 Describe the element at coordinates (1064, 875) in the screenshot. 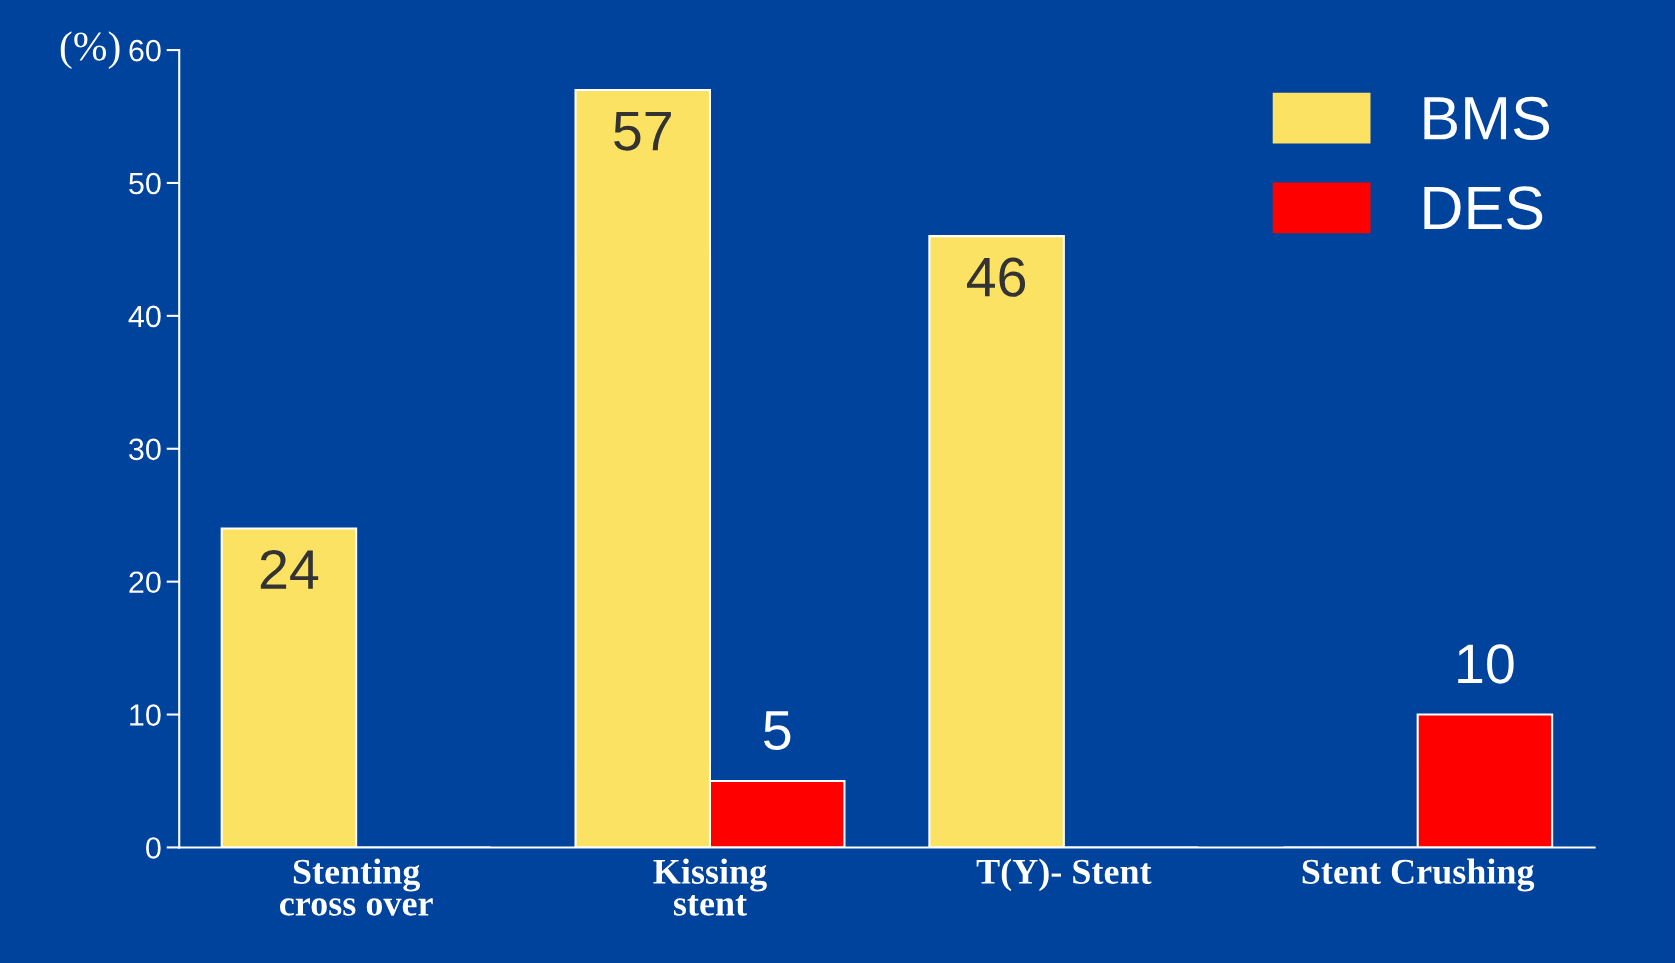

I see `x-tick-label: T(Y)- Stent` at that location.